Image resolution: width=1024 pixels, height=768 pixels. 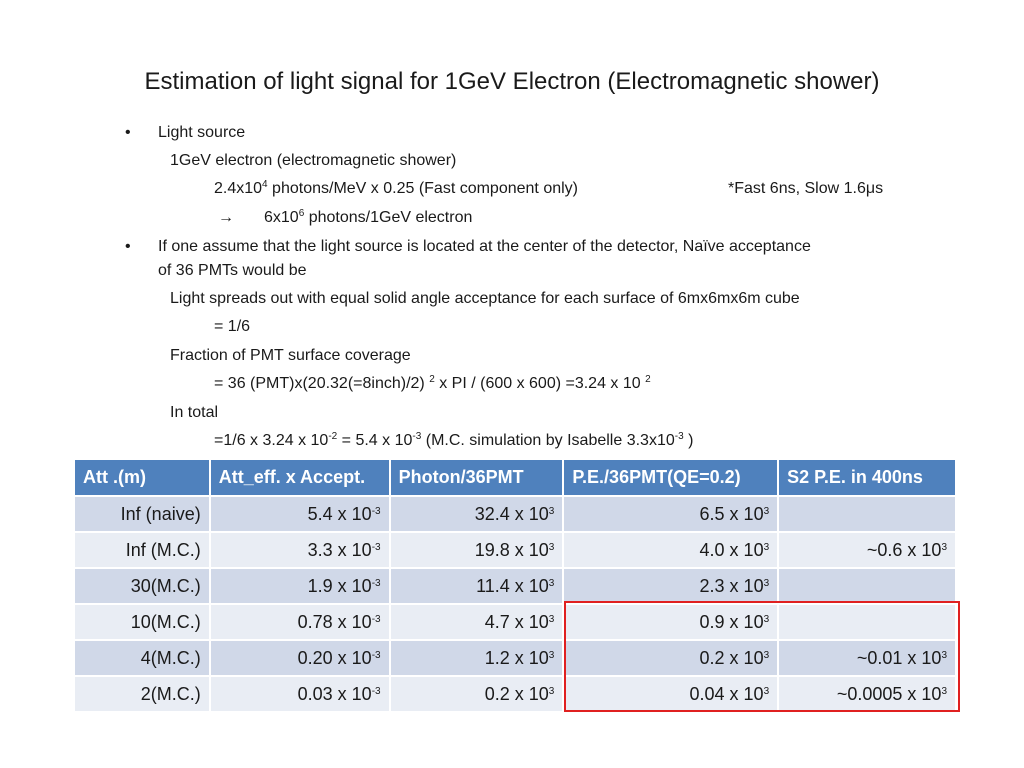 I want to click on cell-photon: 32.4 x 103, so click(x=477, y=514).